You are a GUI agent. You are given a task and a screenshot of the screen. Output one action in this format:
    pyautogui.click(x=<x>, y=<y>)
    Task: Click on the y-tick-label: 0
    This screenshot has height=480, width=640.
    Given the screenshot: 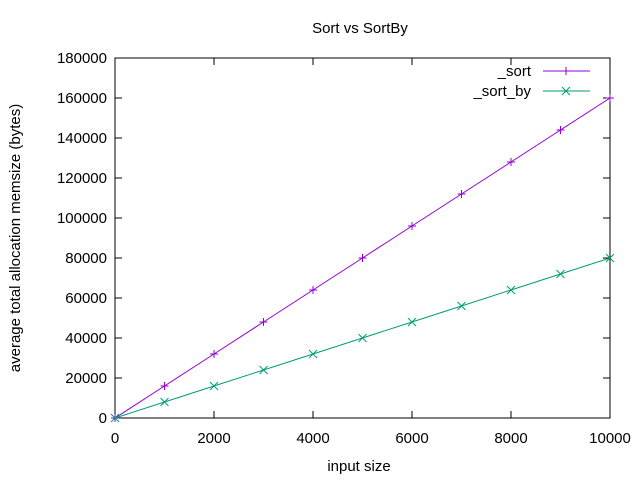 What is the action you would take?
    pyautogui.click(x=103, y=418)
    